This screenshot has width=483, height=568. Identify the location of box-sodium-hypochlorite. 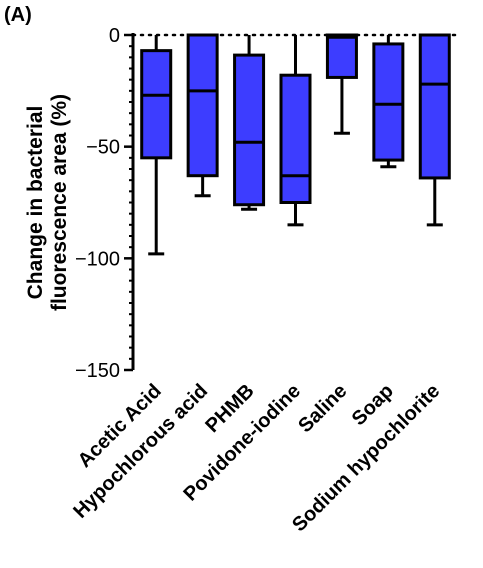
(434, 130).